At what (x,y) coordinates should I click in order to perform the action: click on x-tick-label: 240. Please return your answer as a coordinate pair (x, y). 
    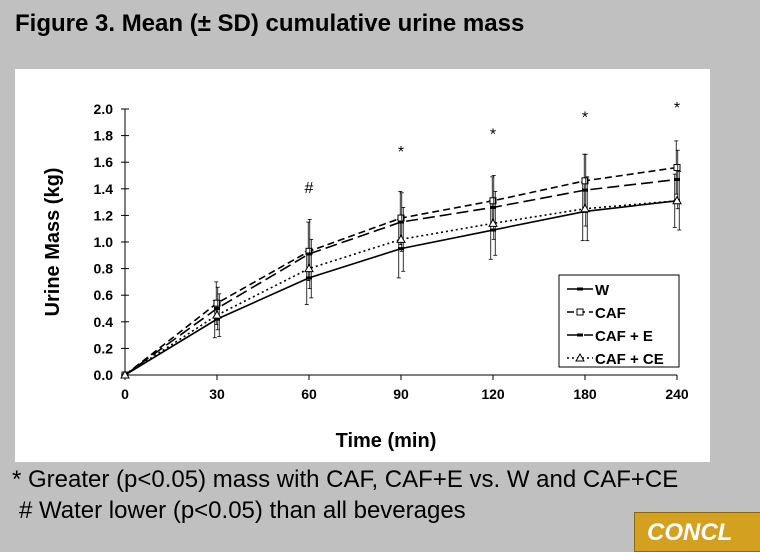
    Looking at the image, I should click on (677, 394).